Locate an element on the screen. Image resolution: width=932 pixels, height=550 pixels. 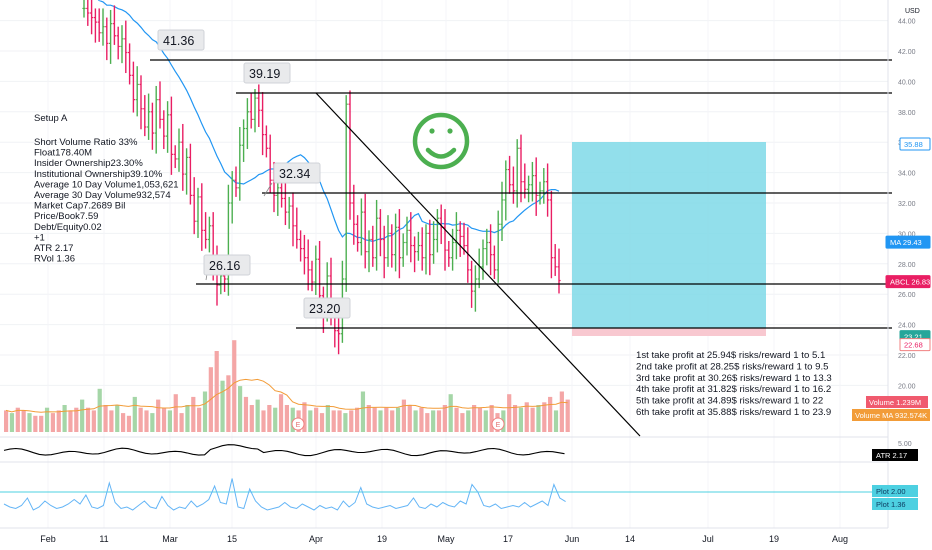
time-tick-label: Aug is located at coordinates (840, 539).